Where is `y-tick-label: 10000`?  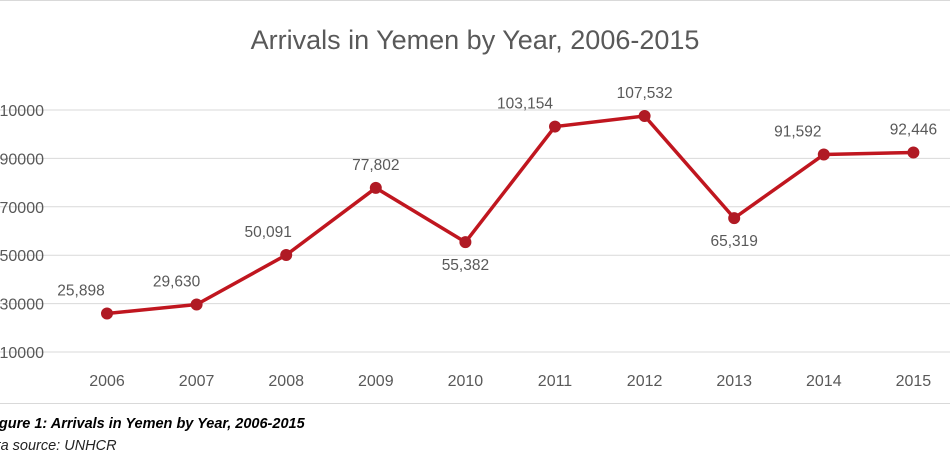 y-tick-label: 10000 is located at coordinates (22, 353).